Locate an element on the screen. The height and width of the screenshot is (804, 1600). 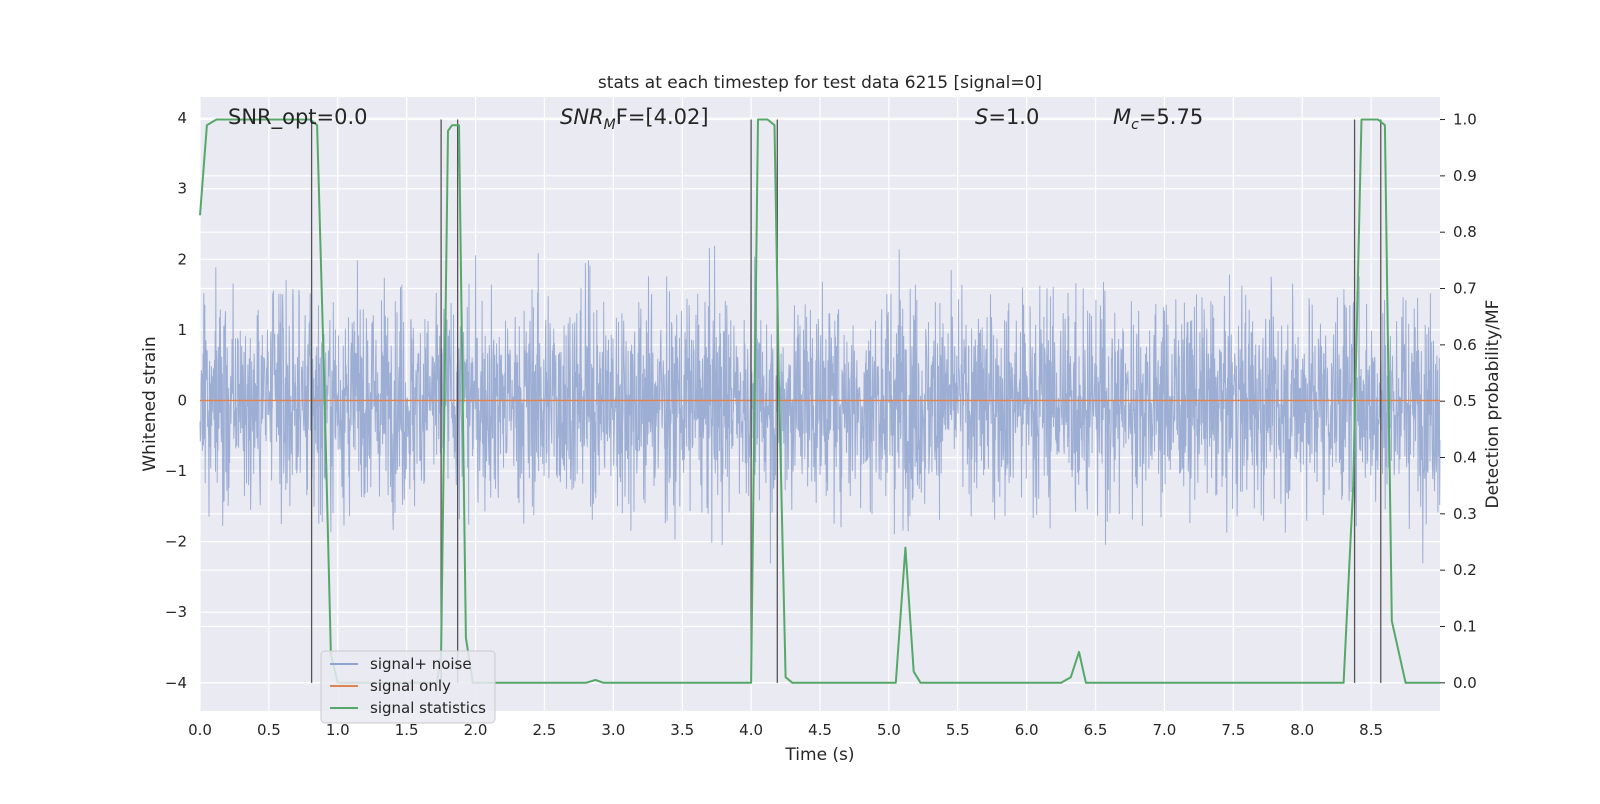
x-tick-label: 4.0 is located at coordinates (751, 730).